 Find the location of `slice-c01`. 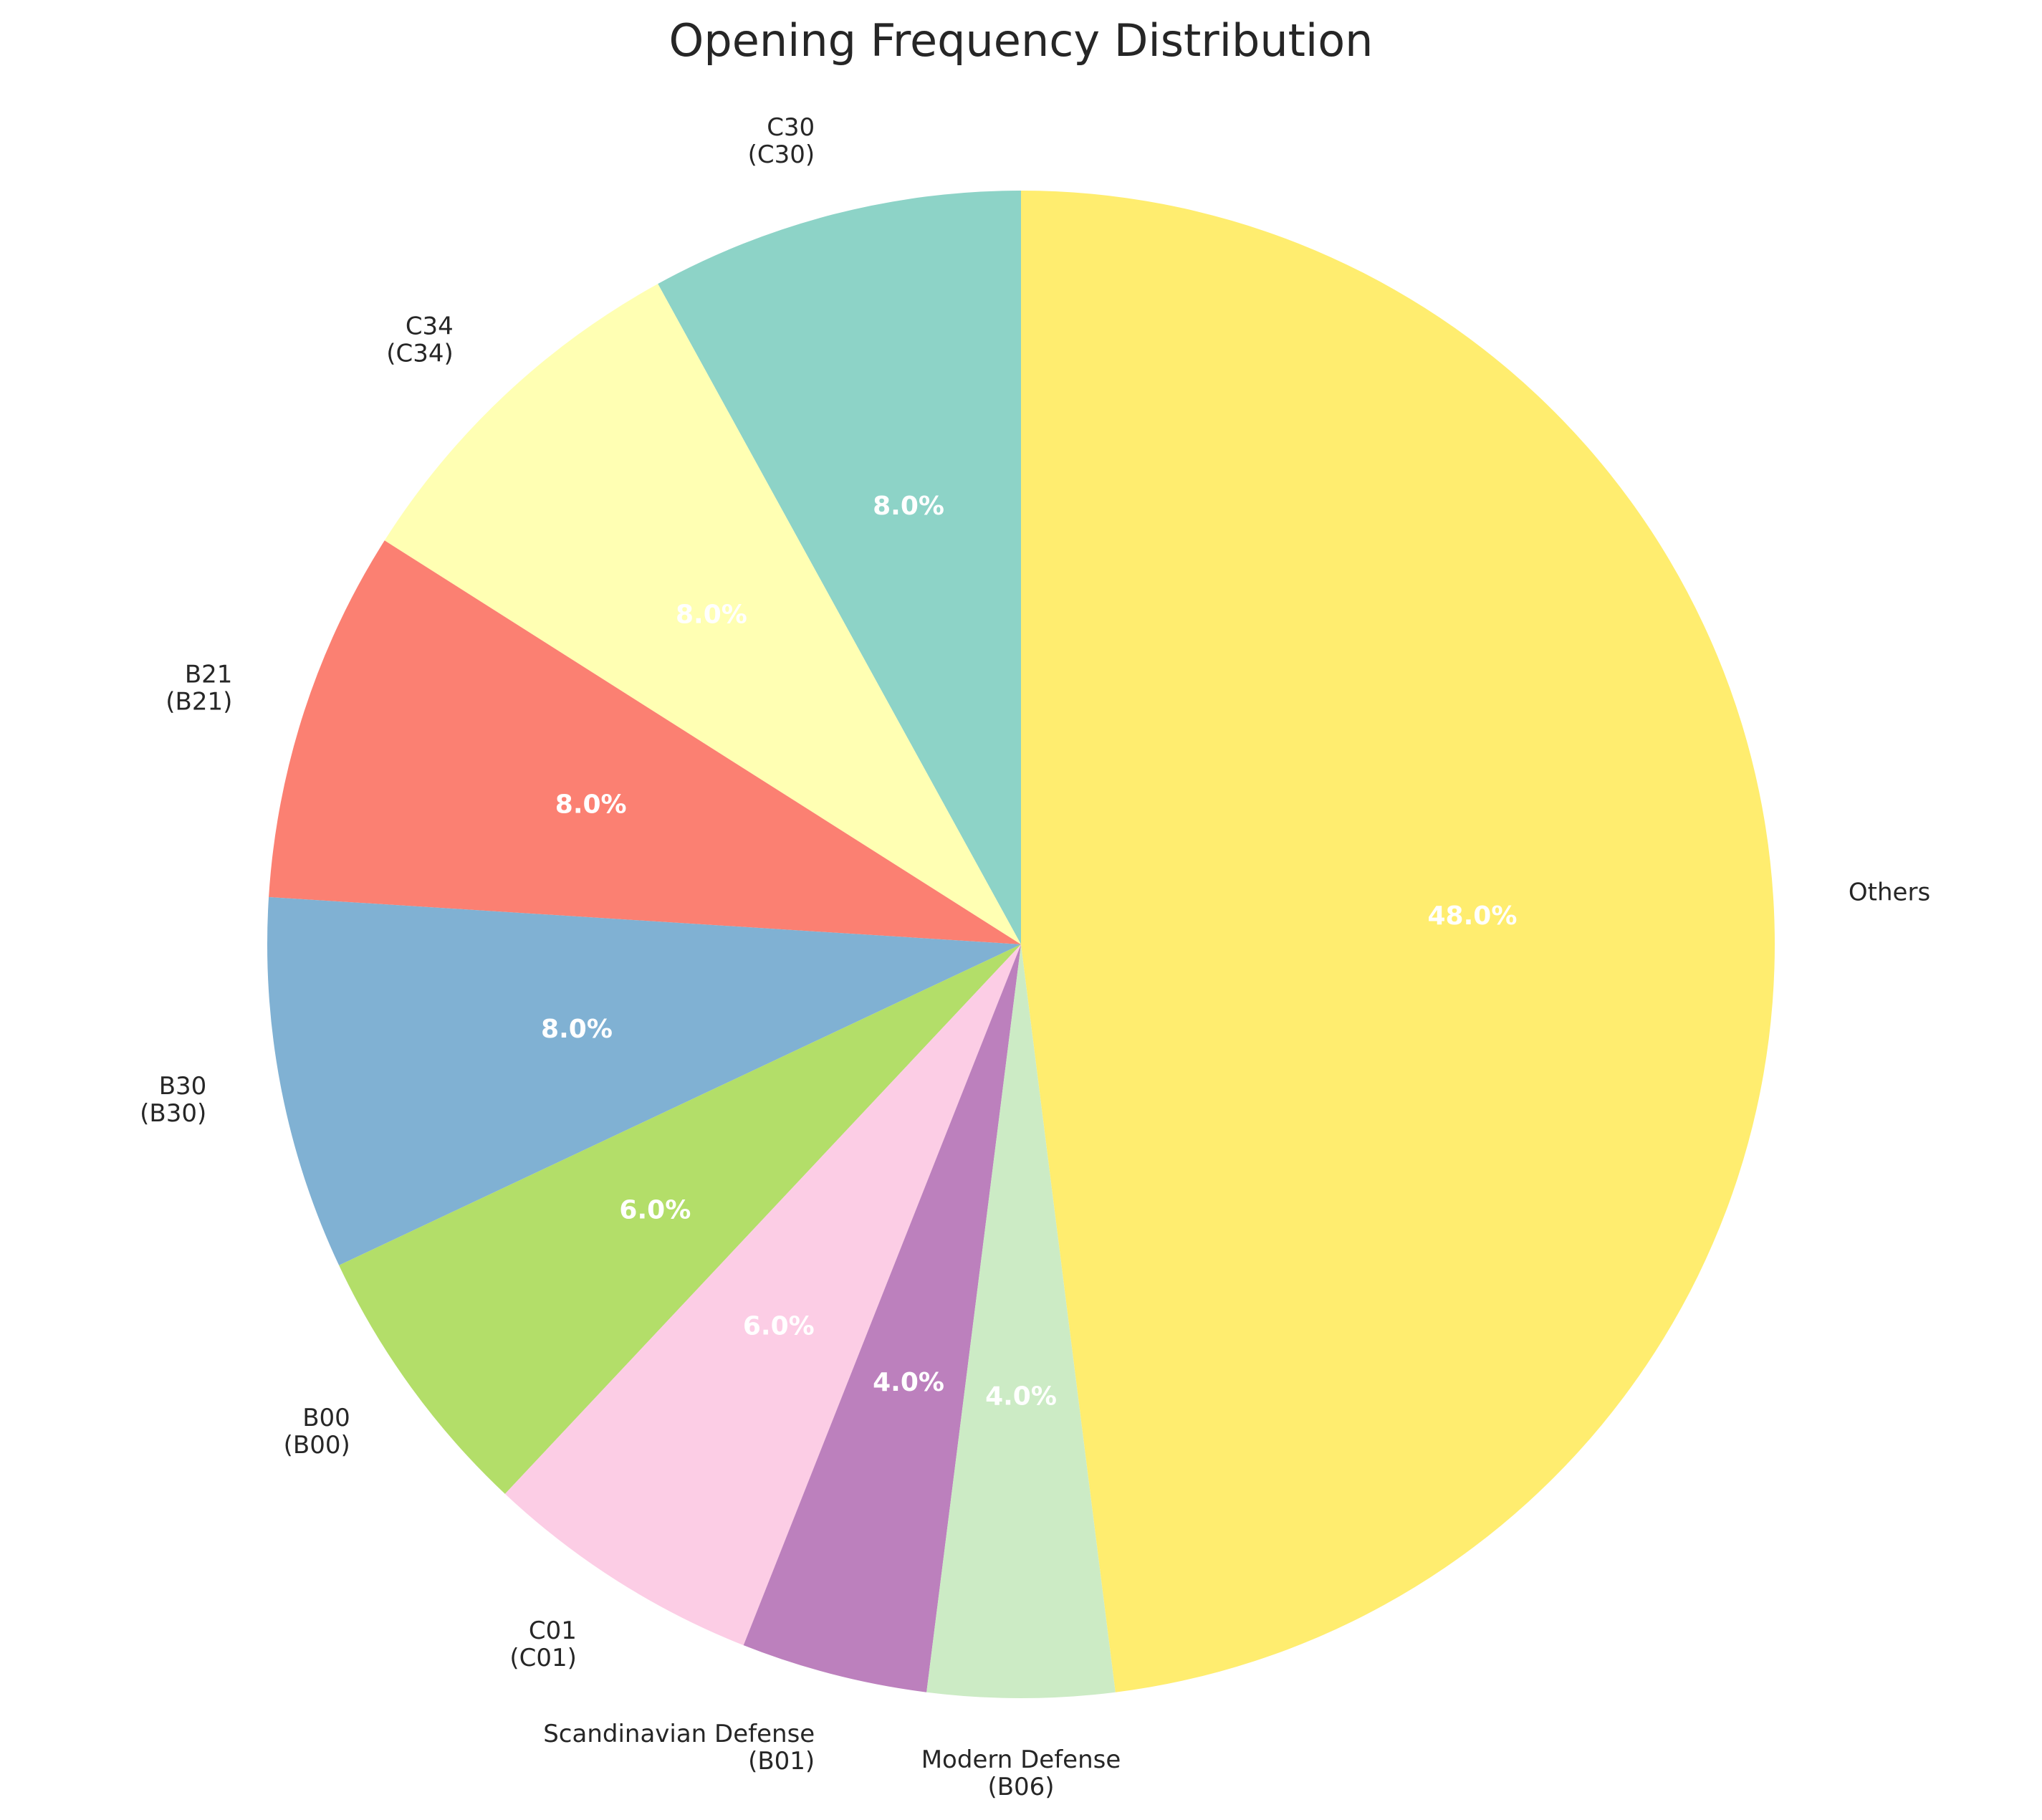

slice-c01 is located at coordinates (763, 1295).